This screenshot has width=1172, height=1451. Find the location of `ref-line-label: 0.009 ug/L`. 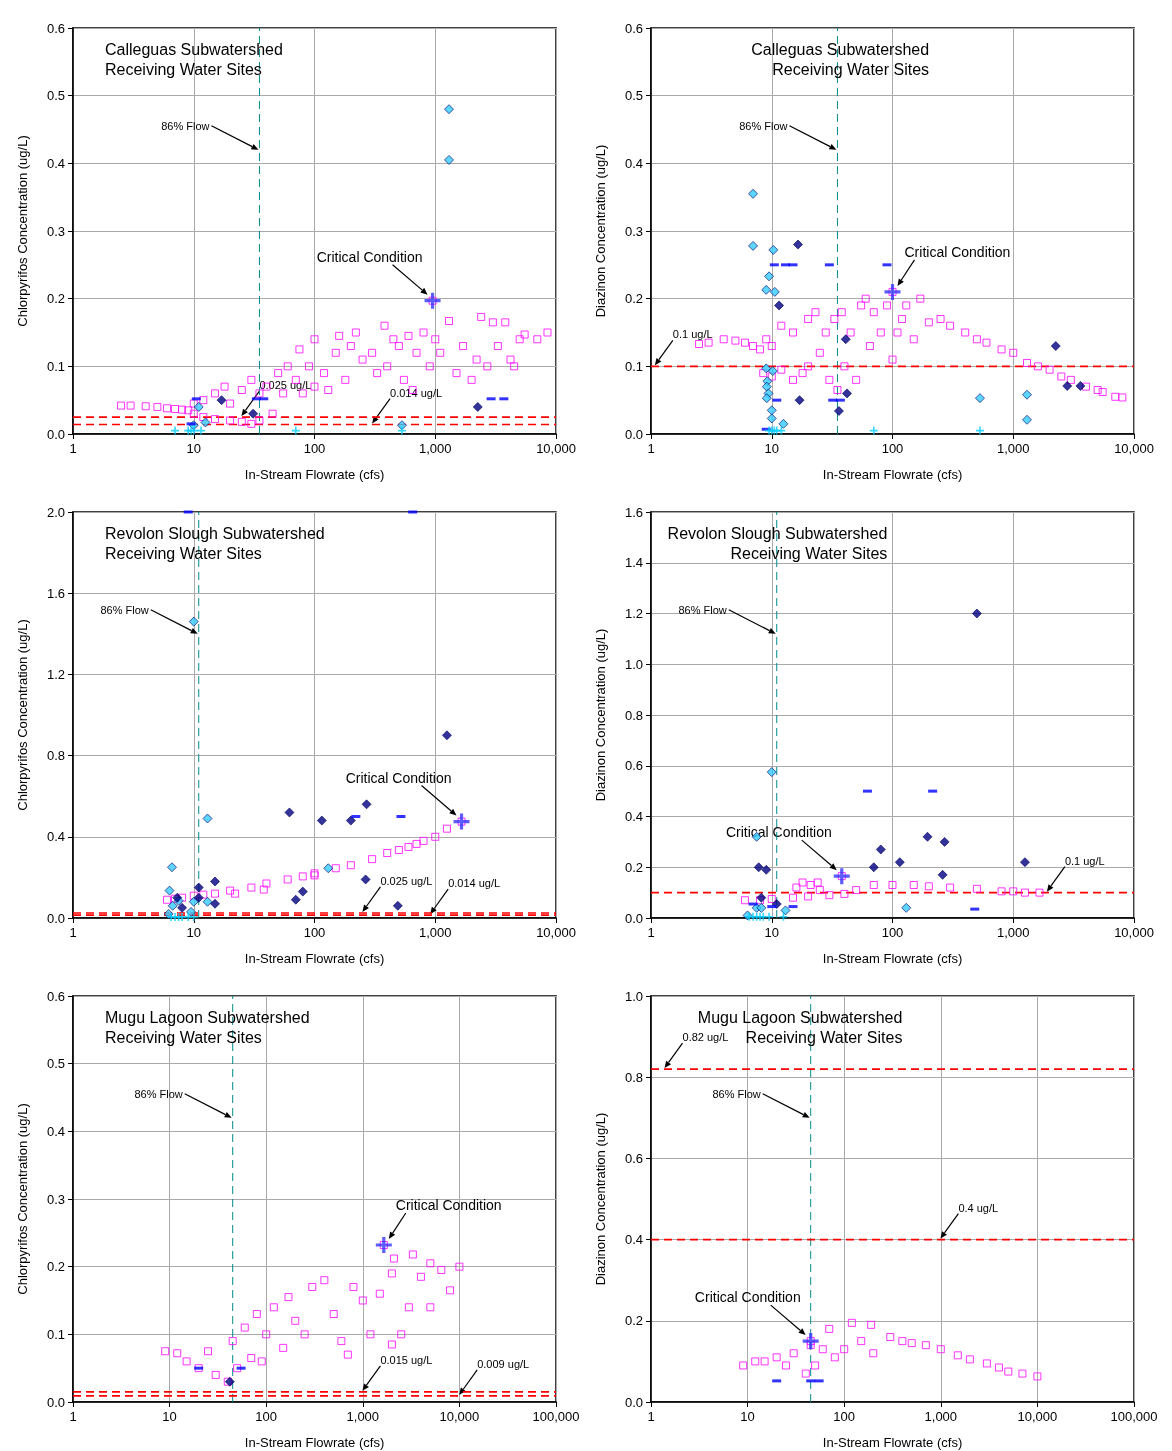

ref-line-label: 0.009 ug/L is located at coordinates (503, 1363).